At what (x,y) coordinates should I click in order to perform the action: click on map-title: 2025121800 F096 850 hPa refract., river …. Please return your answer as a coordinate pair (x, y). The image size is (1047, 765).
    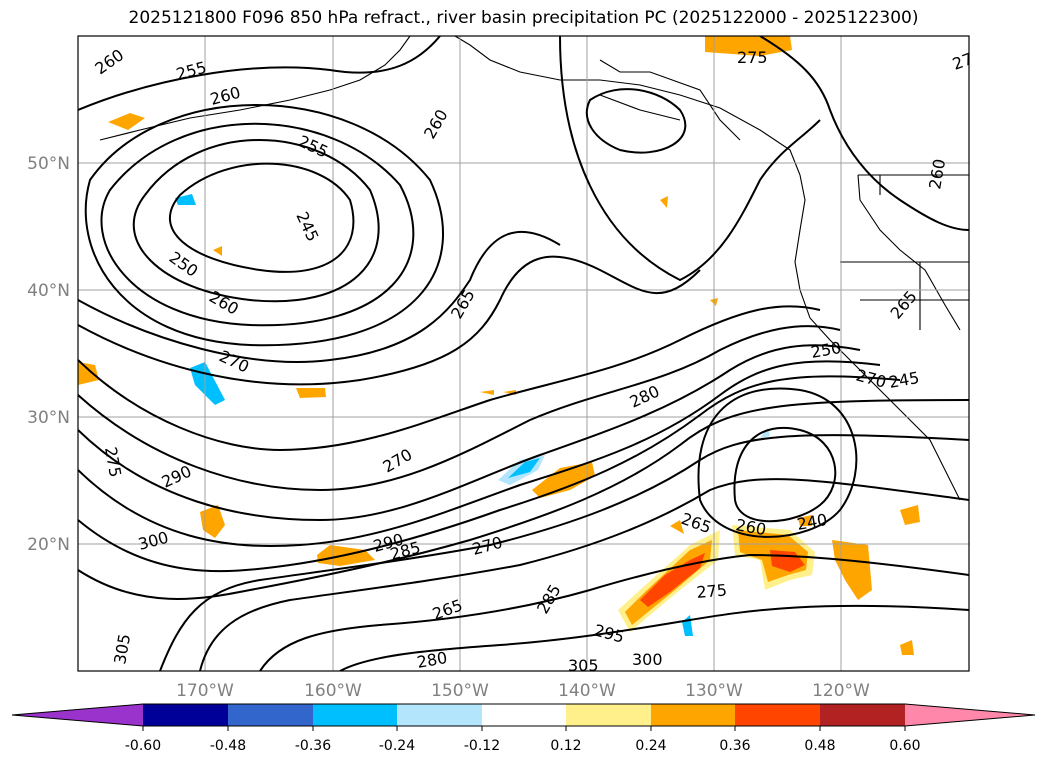
    Looking at the image, I should click on (523, 18).